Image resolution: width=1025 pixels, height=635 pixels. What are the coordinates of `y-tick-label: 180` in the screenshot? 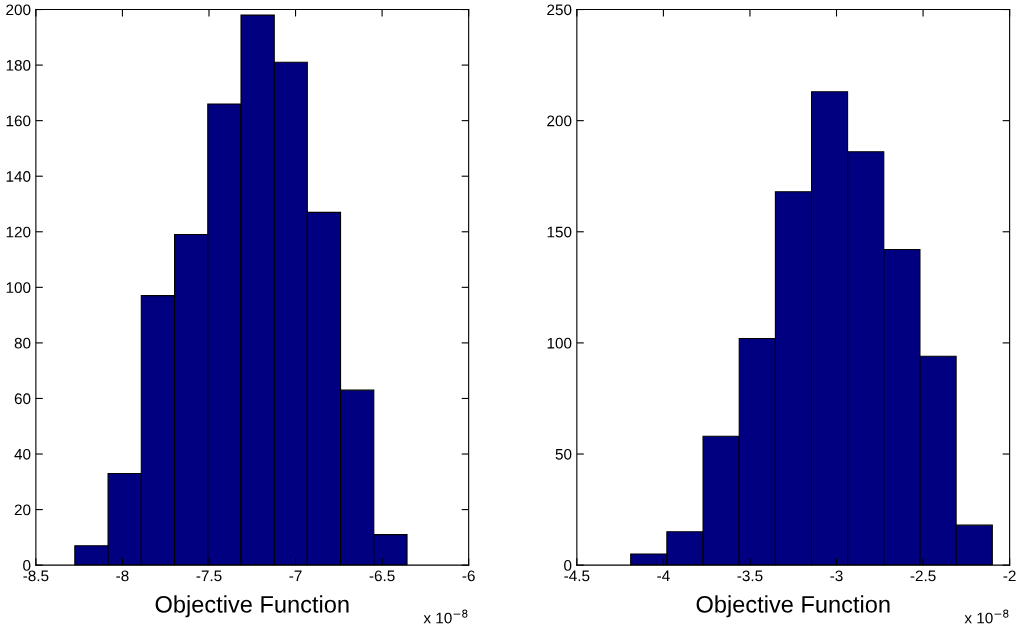 It's located at (18, 65).